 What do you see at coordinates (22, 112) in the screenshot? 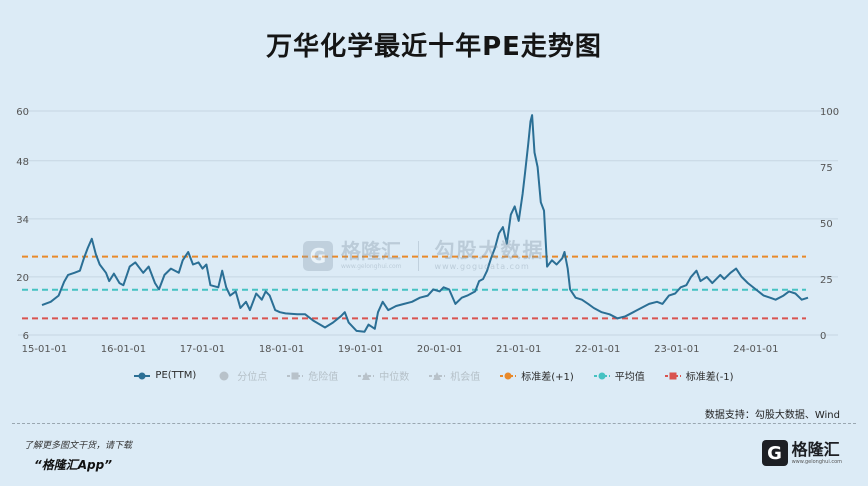
I see `y-left-tick-label: 60` at bounding box center [22, 112].